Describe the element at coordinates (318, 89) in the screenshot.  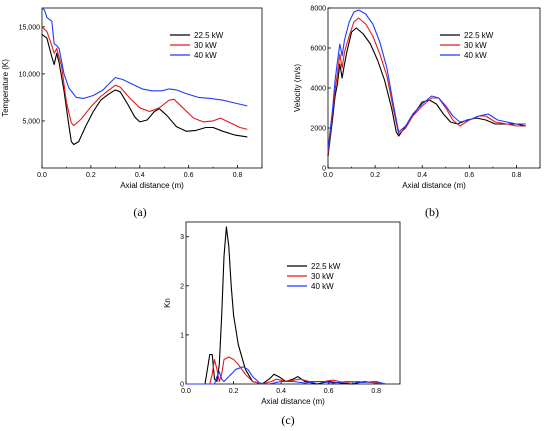
I see `y-tick-label: 4000` at that location.